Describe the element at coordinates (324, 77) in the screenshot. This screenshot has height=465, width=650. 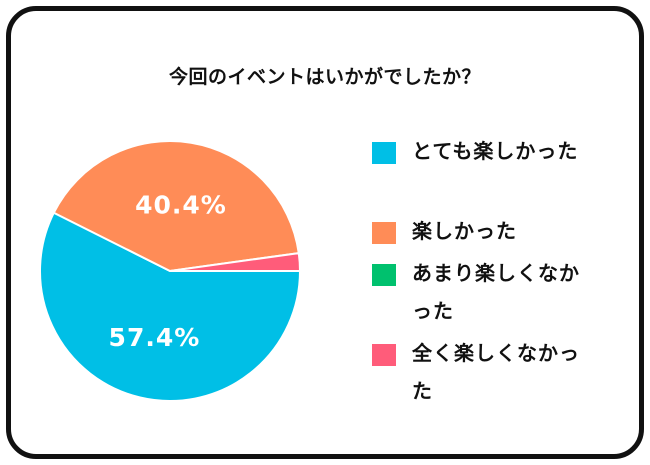
I see `chart-title: 今回のイベントはいかがでしたか？` at that location.